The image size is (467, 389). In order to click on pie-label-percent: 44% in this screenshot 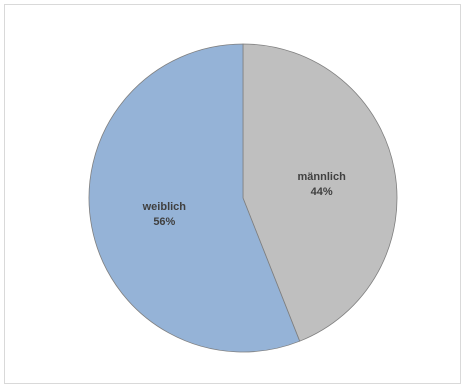, I will do `click(322, 192)`.